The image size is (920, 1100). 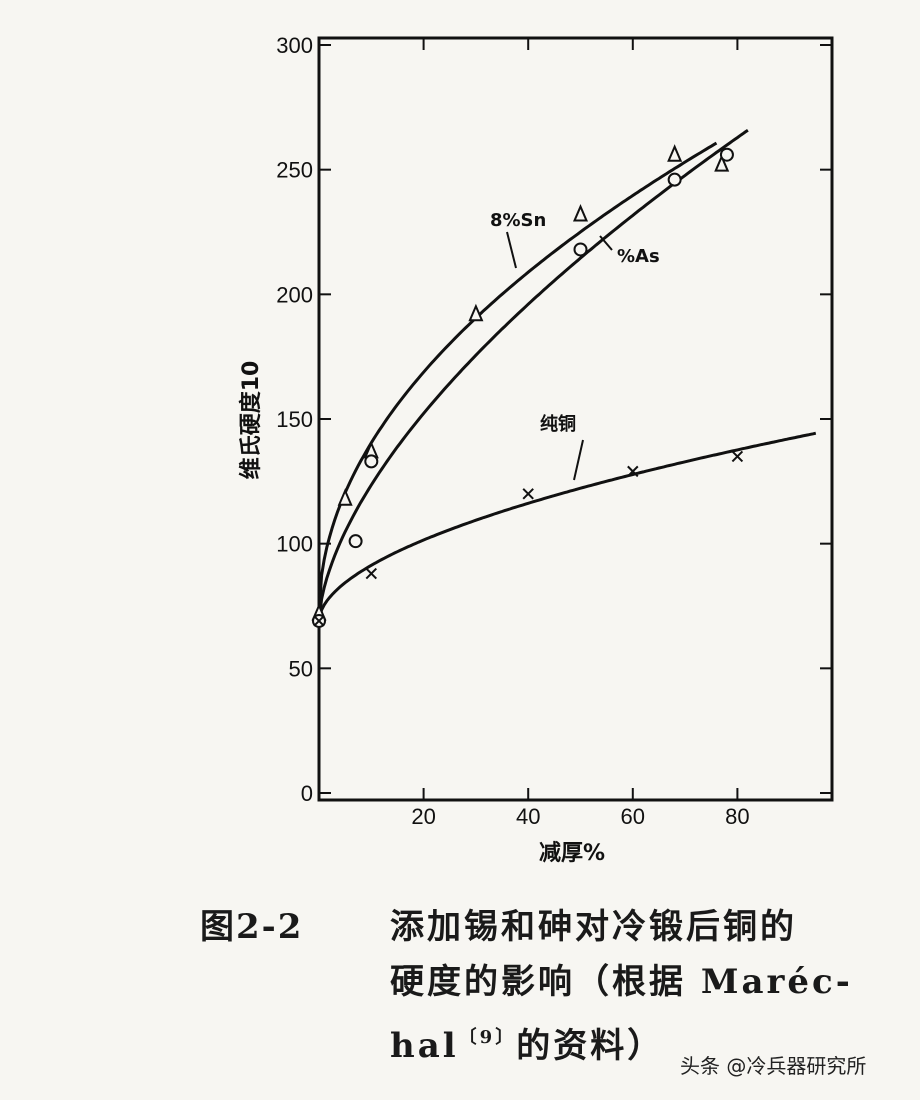 What do you see at coordinates (487, 1037) in the screenshot?
I see `caption-reference: 〔9〕` at bounding box center [487, 1037].